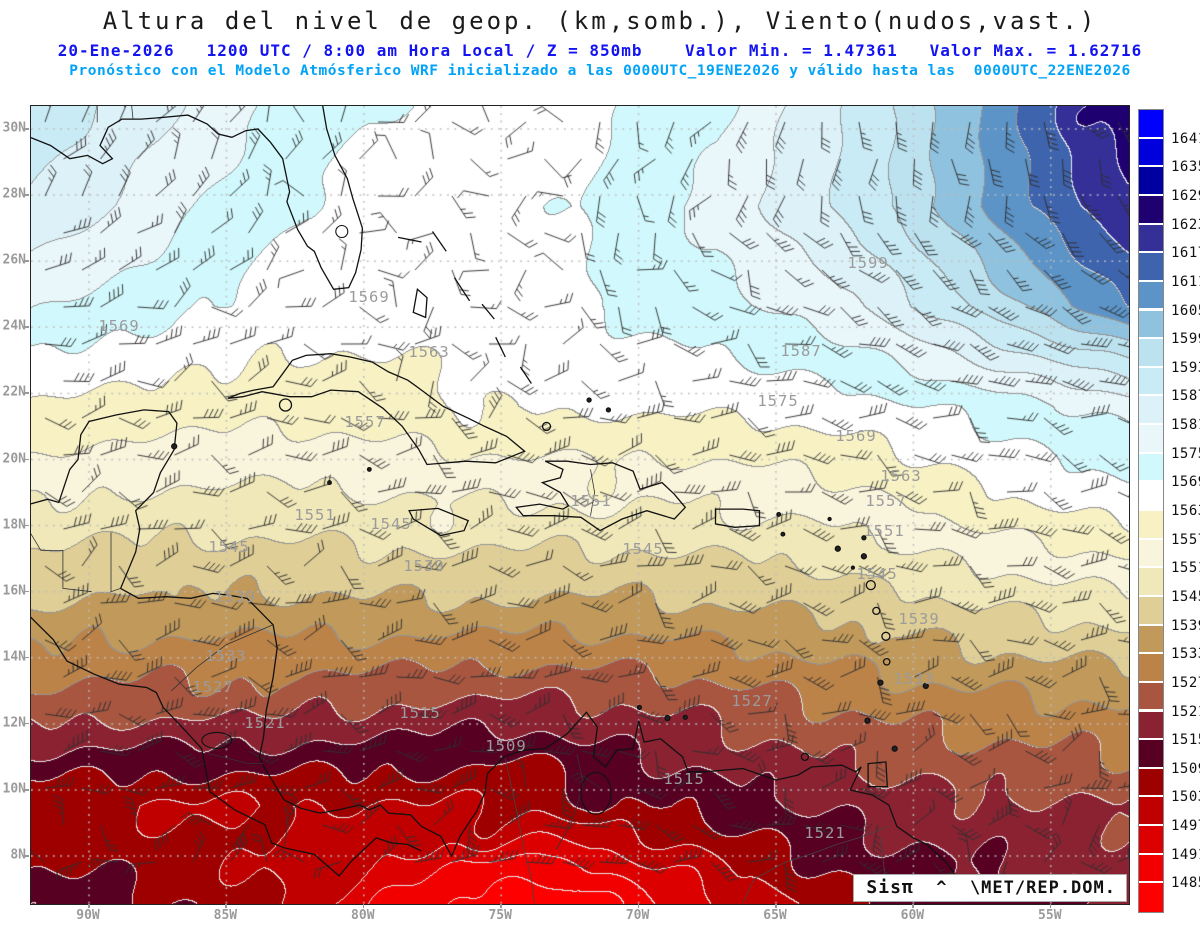  Describe the element at coordinates (1185, 539) in the screenshot. I see `colorbar-label: 1557` at that location.